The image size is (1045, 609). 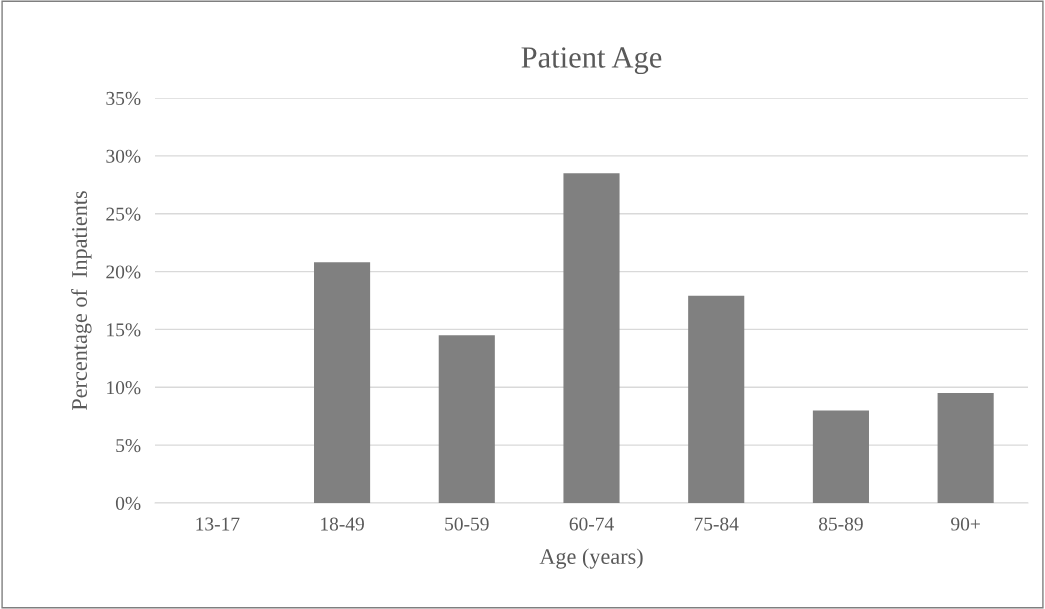 I want to click on x-tick-label: 90+, so click(x=965, y=524).